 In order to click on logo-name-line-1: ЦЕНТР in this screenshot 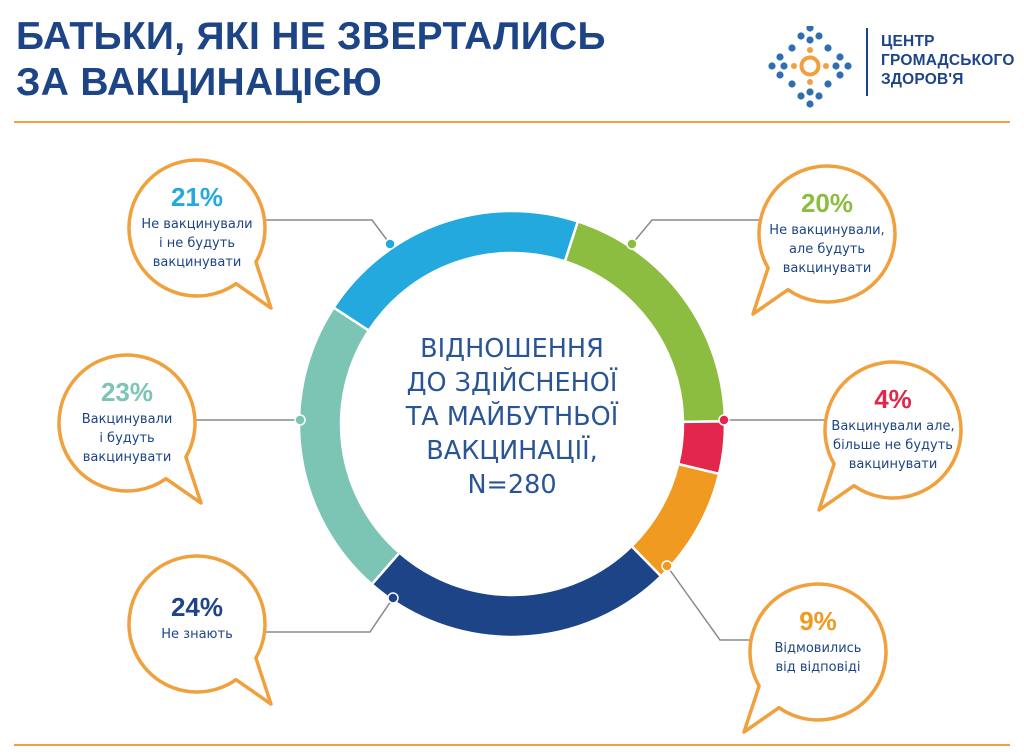, I will do `click(908, 41)`.